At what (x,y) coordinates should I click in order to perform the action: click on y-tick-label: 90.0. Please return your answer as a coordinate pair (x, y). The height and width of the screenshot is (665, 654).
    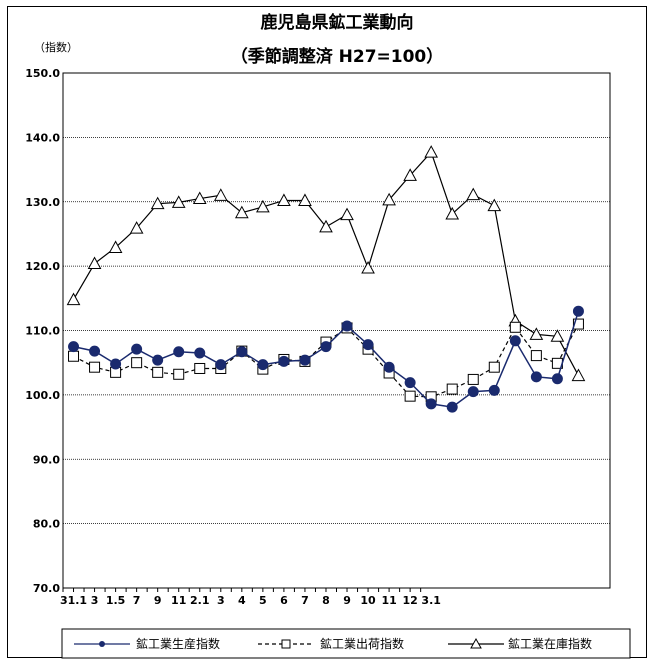
    Looking at the image, I should click on (46, 459).